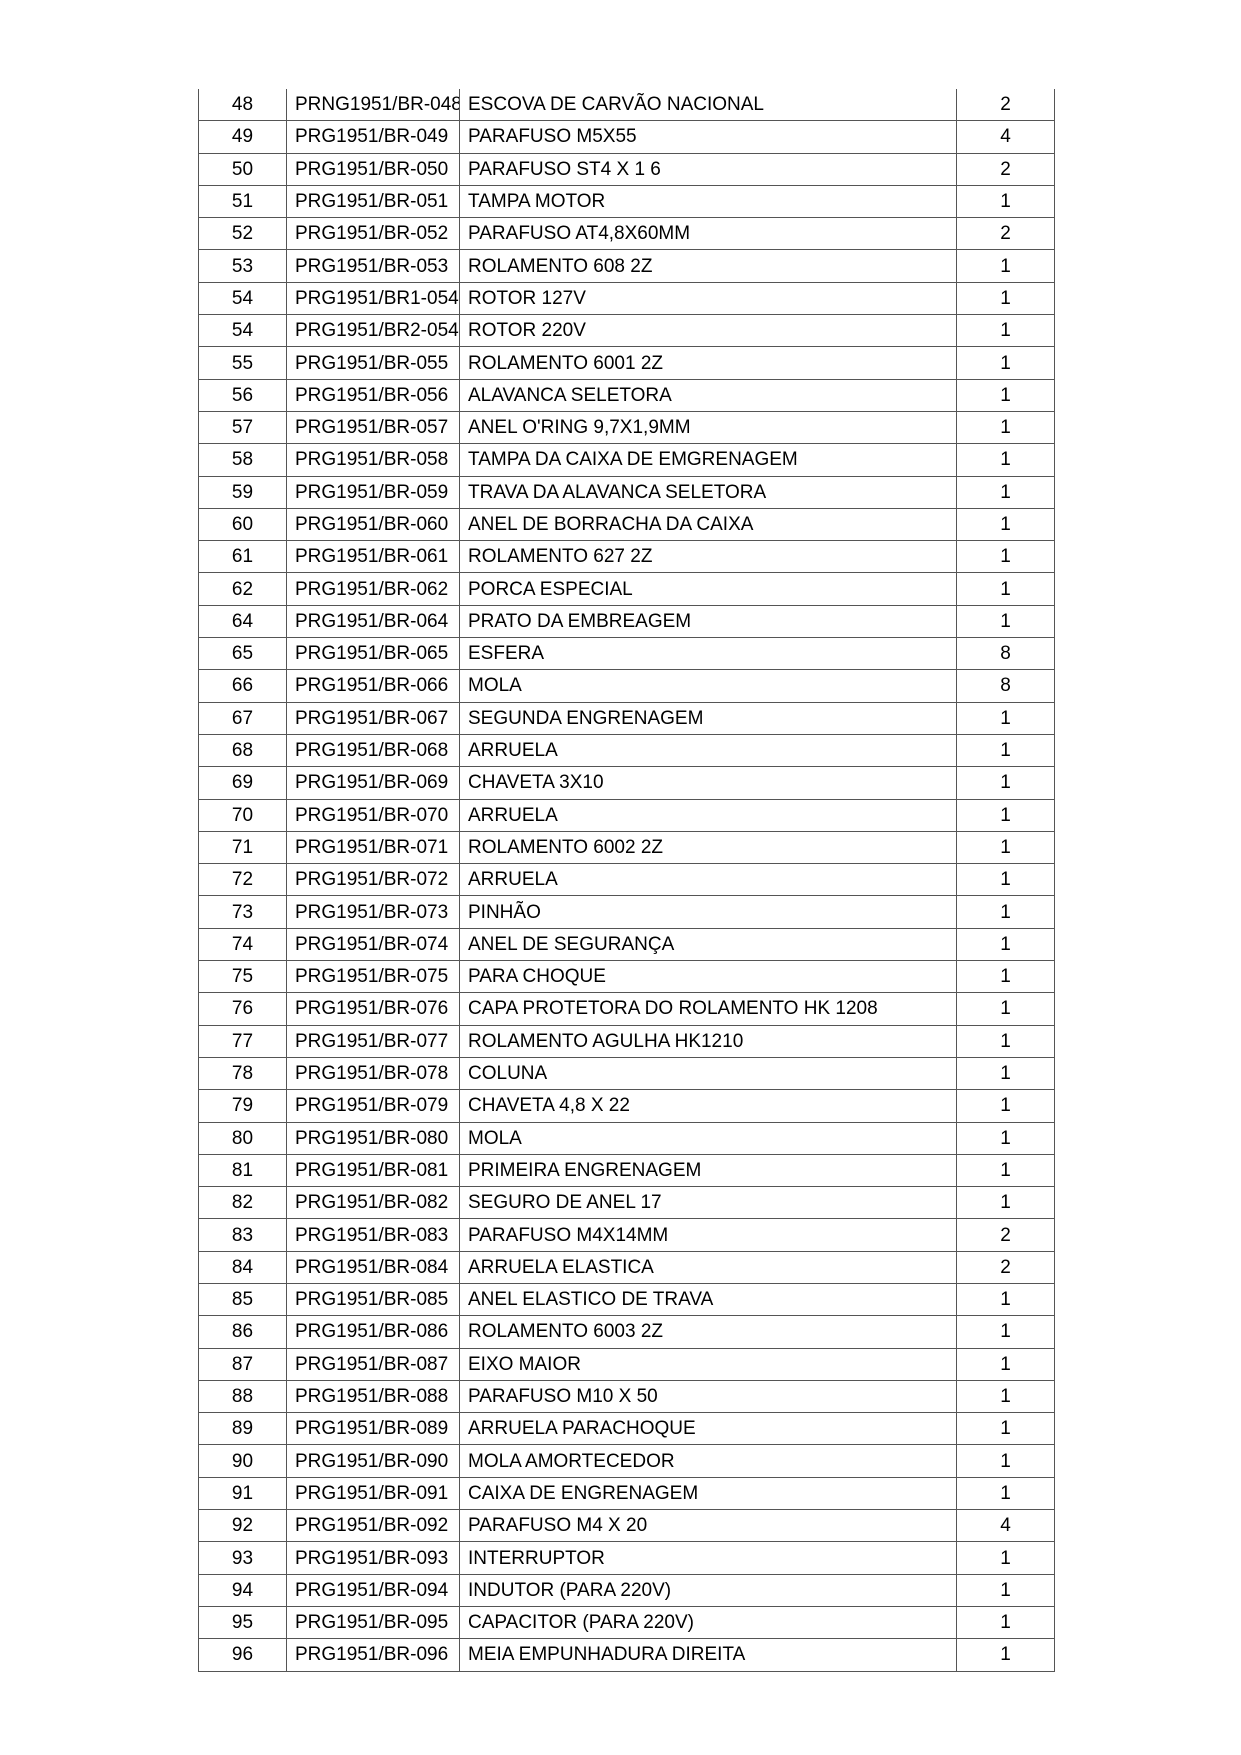 The image size is (1241, 1755). I want to click on item-number: 64, so click(242, 622).